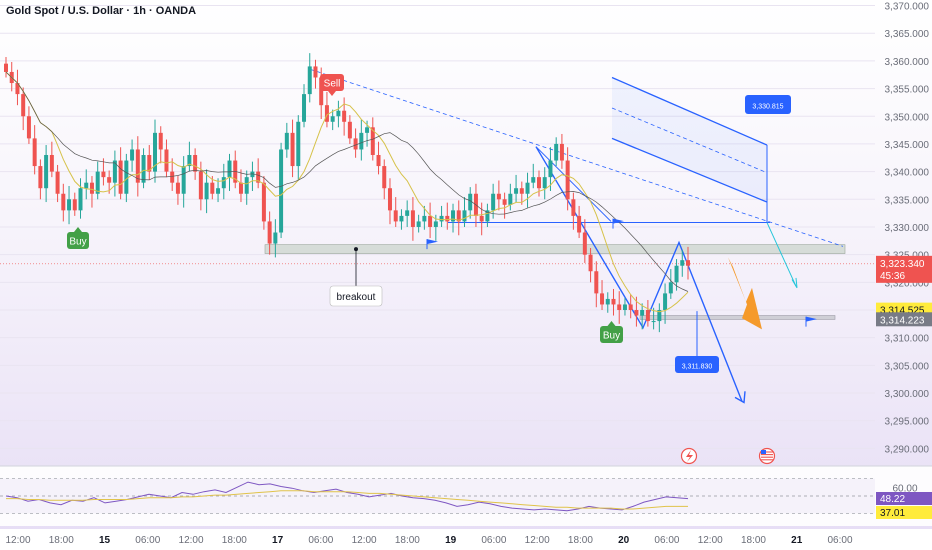  Describe the element at coordinates (902, 311) in the screenshot. I see `ma-price-value: 3,314.525` at that location.